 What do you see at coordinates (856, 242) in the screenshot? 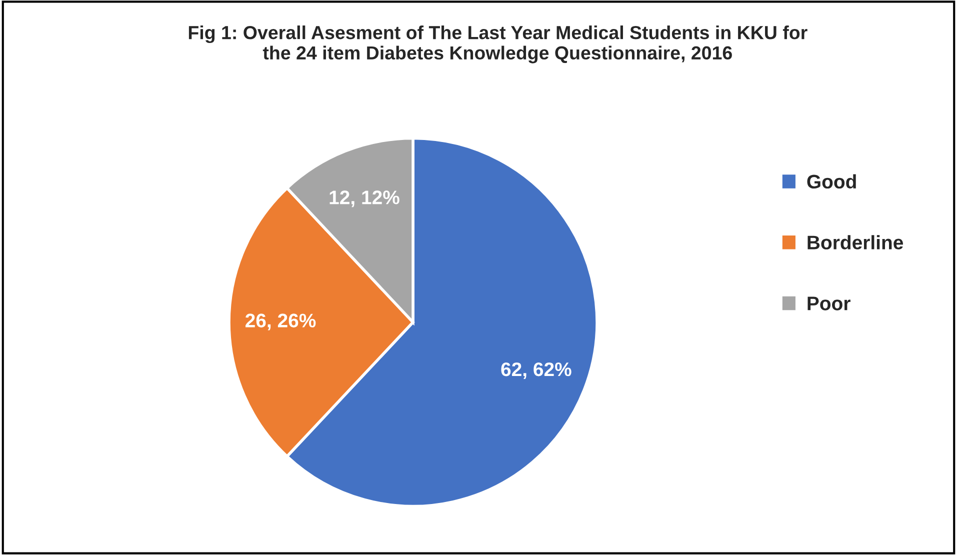
I see `legend-label: Borderline` at bounding box center [856, 242].